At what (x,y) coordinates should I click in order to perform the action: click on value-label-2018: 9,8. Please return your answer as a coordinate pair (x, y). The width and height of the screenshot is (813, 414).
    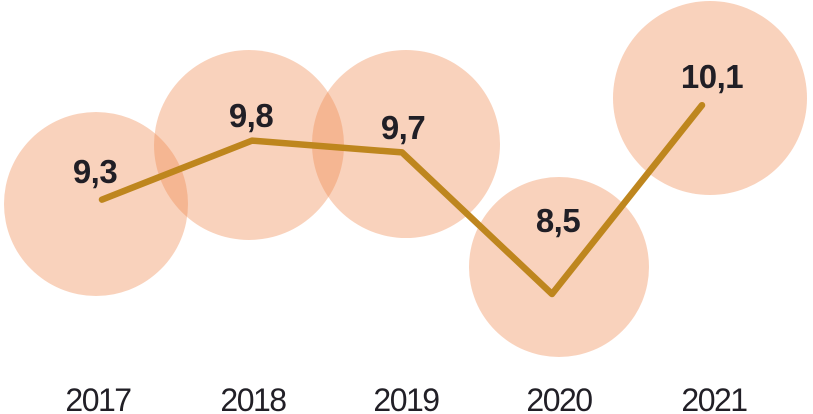
    Looking at the image, I should click on (251, 115).